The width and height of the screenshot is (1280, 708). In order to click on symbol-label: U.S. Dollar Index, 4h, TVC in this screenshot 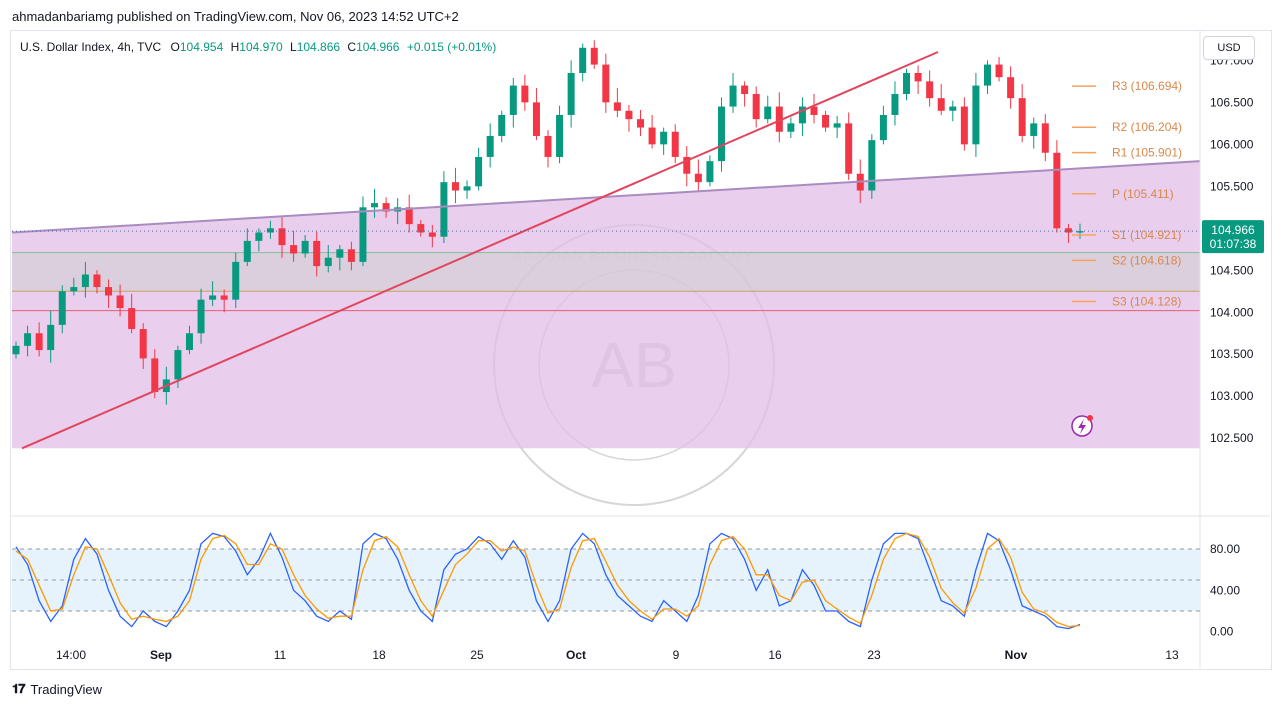, I will do `click(91, 47)`.